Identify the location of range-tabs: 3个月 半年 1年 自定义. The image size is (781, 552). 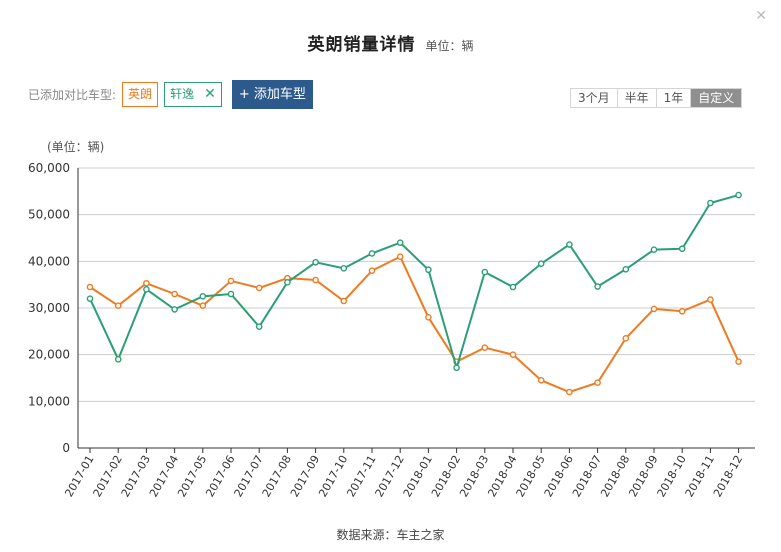
(656, 98).